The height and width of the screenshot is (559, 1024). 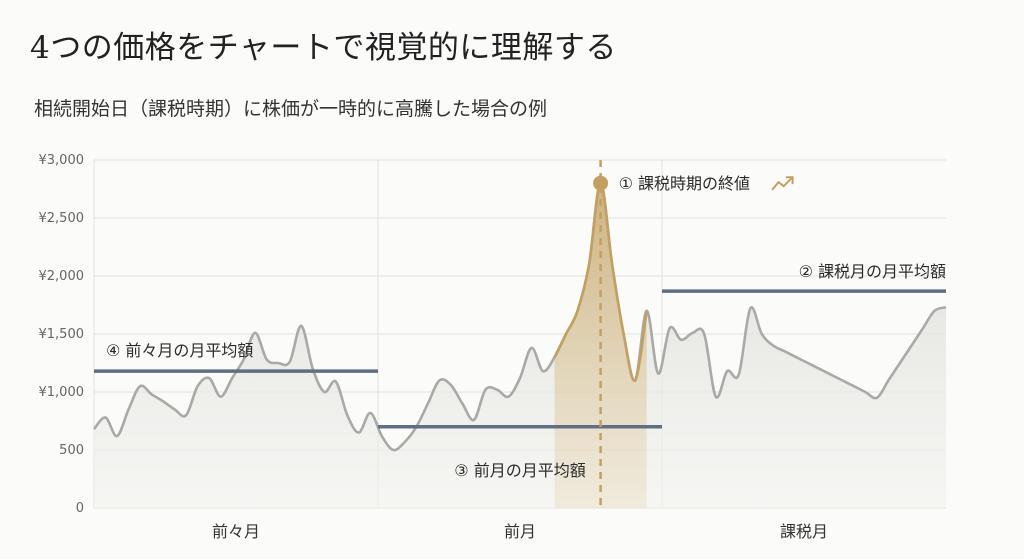 What do you see at coordinates (236, 531) in the screenshot?
I see `x-category-label: 前々月` at bounding box center [236, 531].